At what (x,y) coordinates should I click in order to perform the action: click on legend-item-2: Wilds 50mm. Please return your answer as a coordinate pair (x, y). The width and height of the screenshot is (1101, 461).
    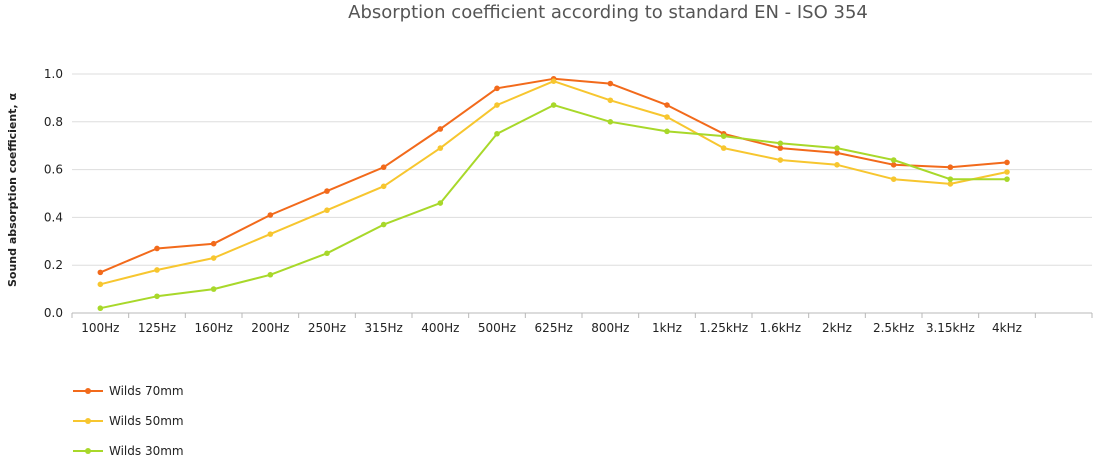
    Looking at the image, I should click on (128, 421).